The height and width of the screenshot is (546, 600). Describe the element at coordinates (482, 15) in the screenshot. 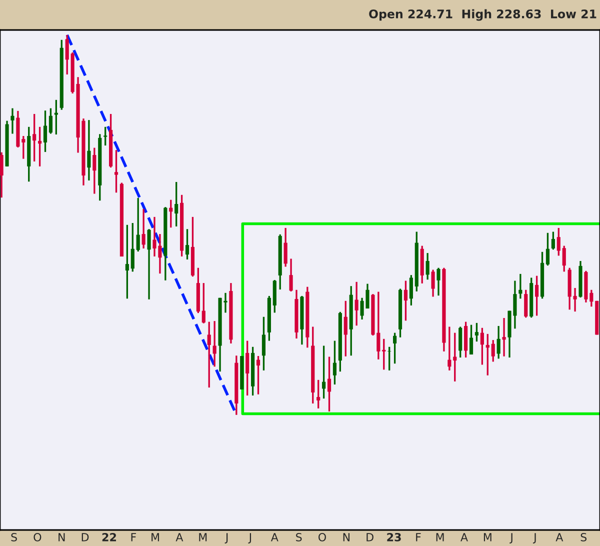

I see `text: Open 224.71 High 228.63 Low 21` at that location.